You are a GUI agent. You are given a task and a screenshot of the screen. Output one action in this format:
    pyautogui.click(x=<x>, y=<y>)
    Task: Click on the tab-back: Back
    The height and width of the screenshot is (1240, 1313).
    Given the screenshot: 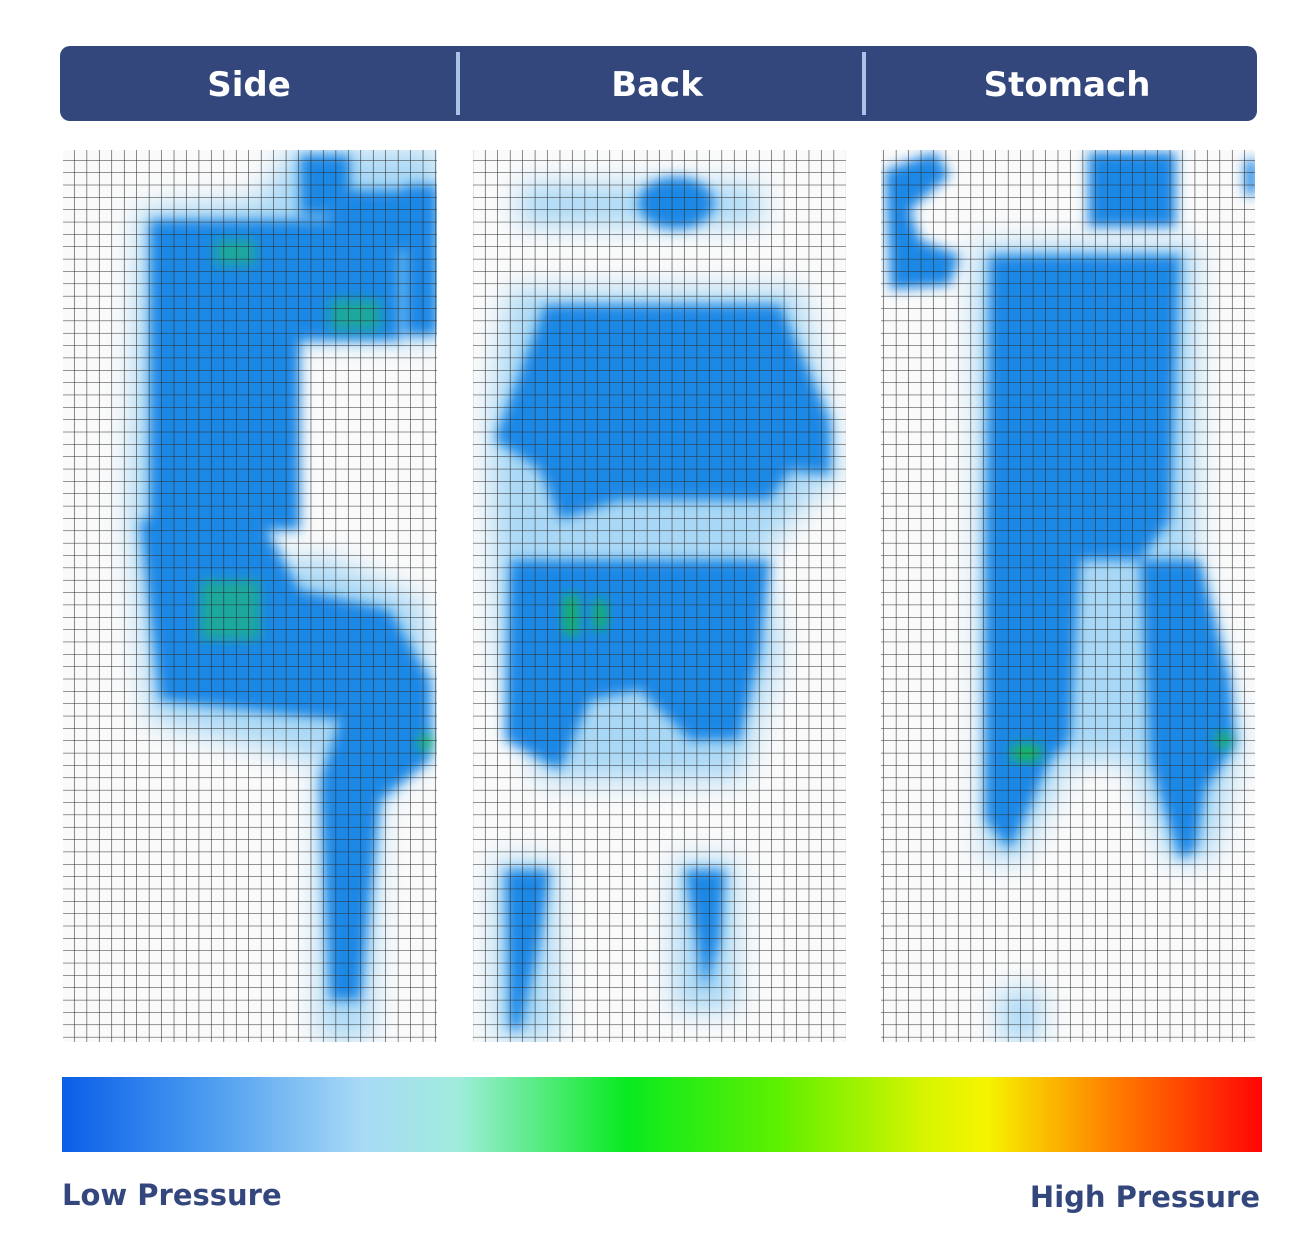 What is the action you would take?
    pyautogui.click(x=657, y=85)
    